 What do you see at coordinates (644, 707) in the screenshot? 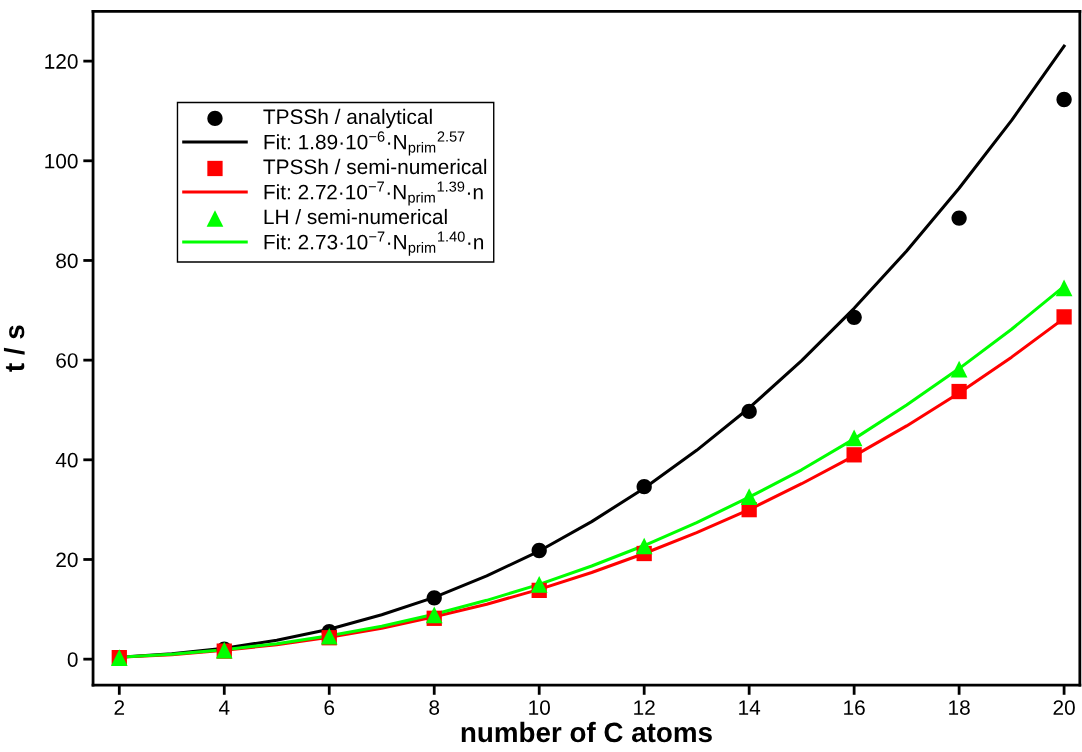
I see `x-tick-label: 12` at bounding box center [644, 707].